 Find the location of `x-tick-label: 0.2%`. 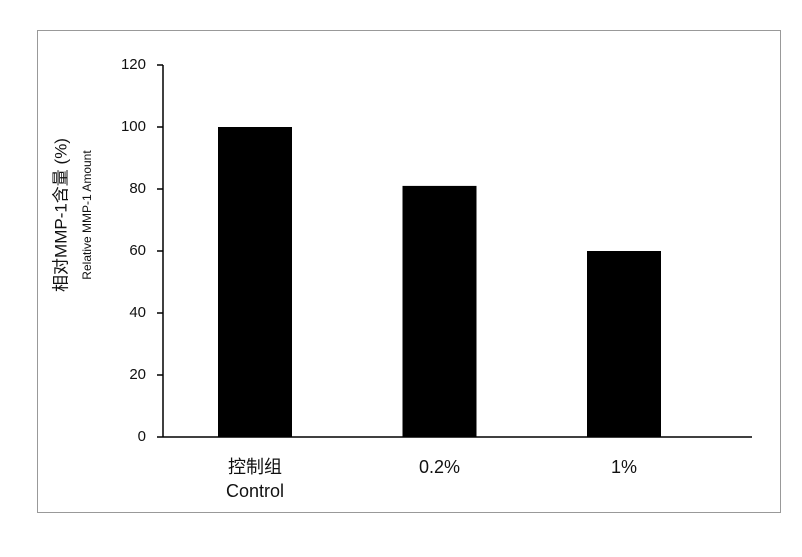

x-tick-label: 0.2% is located at coordinates (439, 467).